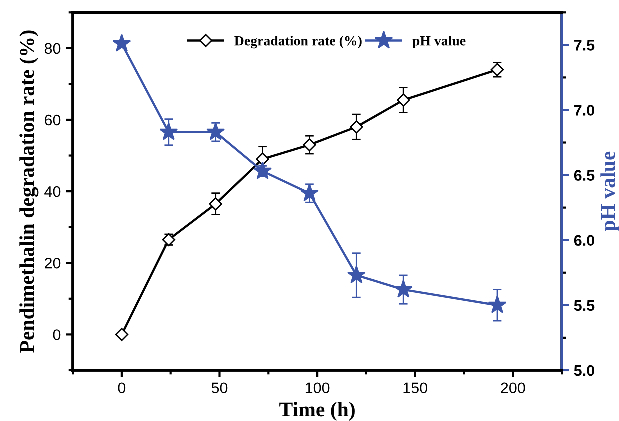  I want to click on y2-tick-label: 6.5, so click(584, 175).